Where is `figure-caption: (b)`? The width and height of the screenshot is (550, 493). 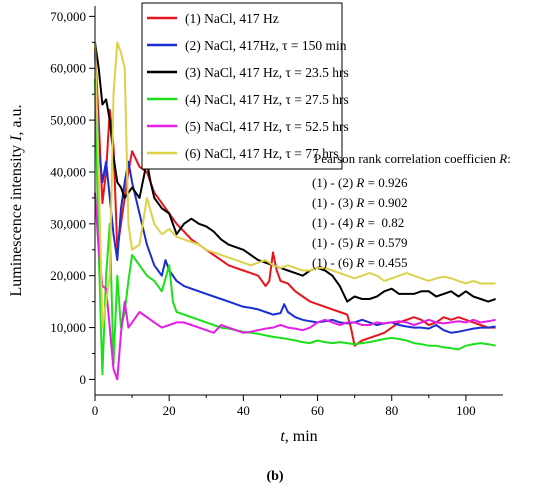
figure-caption: (b) is located at coordinates (274, 476).